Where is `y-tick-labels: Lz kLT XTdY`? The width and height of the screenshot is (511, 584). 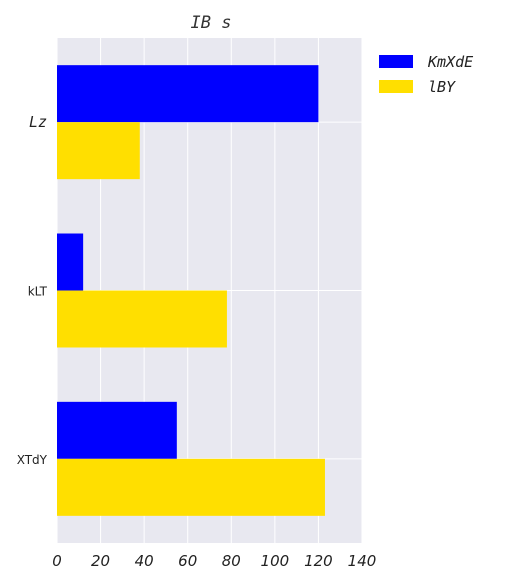
y-tick-labels: Lz kLT XTdY is located at coordinates (32, 290).